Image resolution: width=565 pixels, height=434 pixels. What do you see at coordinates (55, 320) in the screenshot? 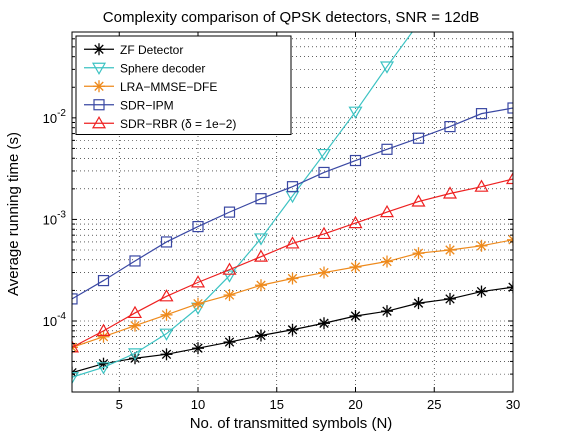
I see `y-tick-label: 10⁻⁴` at bounding box center [55, 320].